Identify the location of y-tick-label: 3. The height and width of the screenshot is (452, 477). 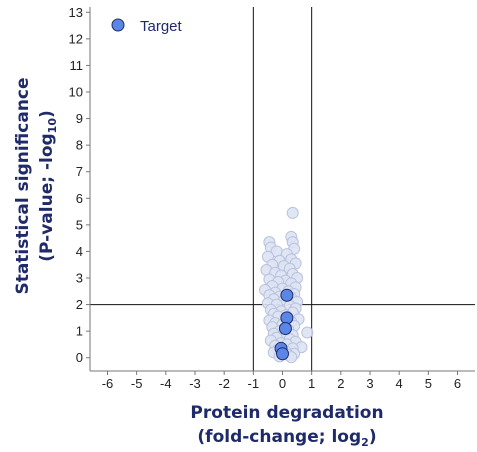
(79, 278).